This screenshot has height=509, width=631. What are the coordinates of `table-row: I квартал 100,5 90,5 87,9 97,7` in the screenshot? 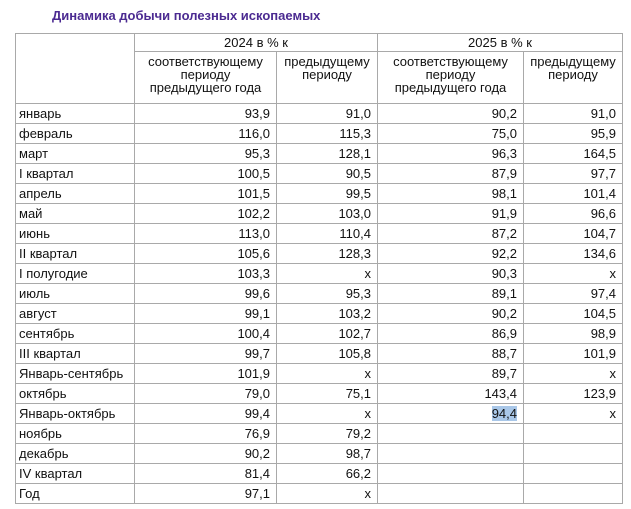 It's located at (319, 173).